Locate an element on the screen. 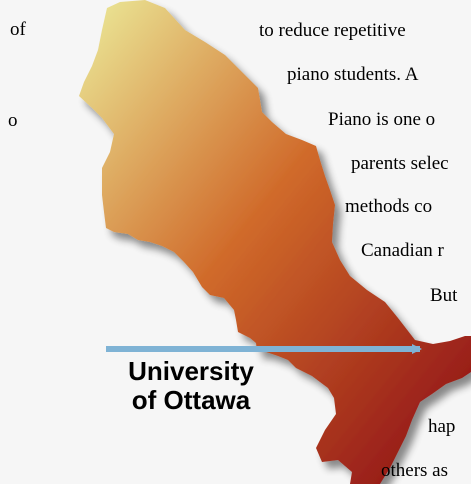 The width and height of the screenshot is (471, 484). paragraph-line: parents selec is located at coordinates (400, 163).